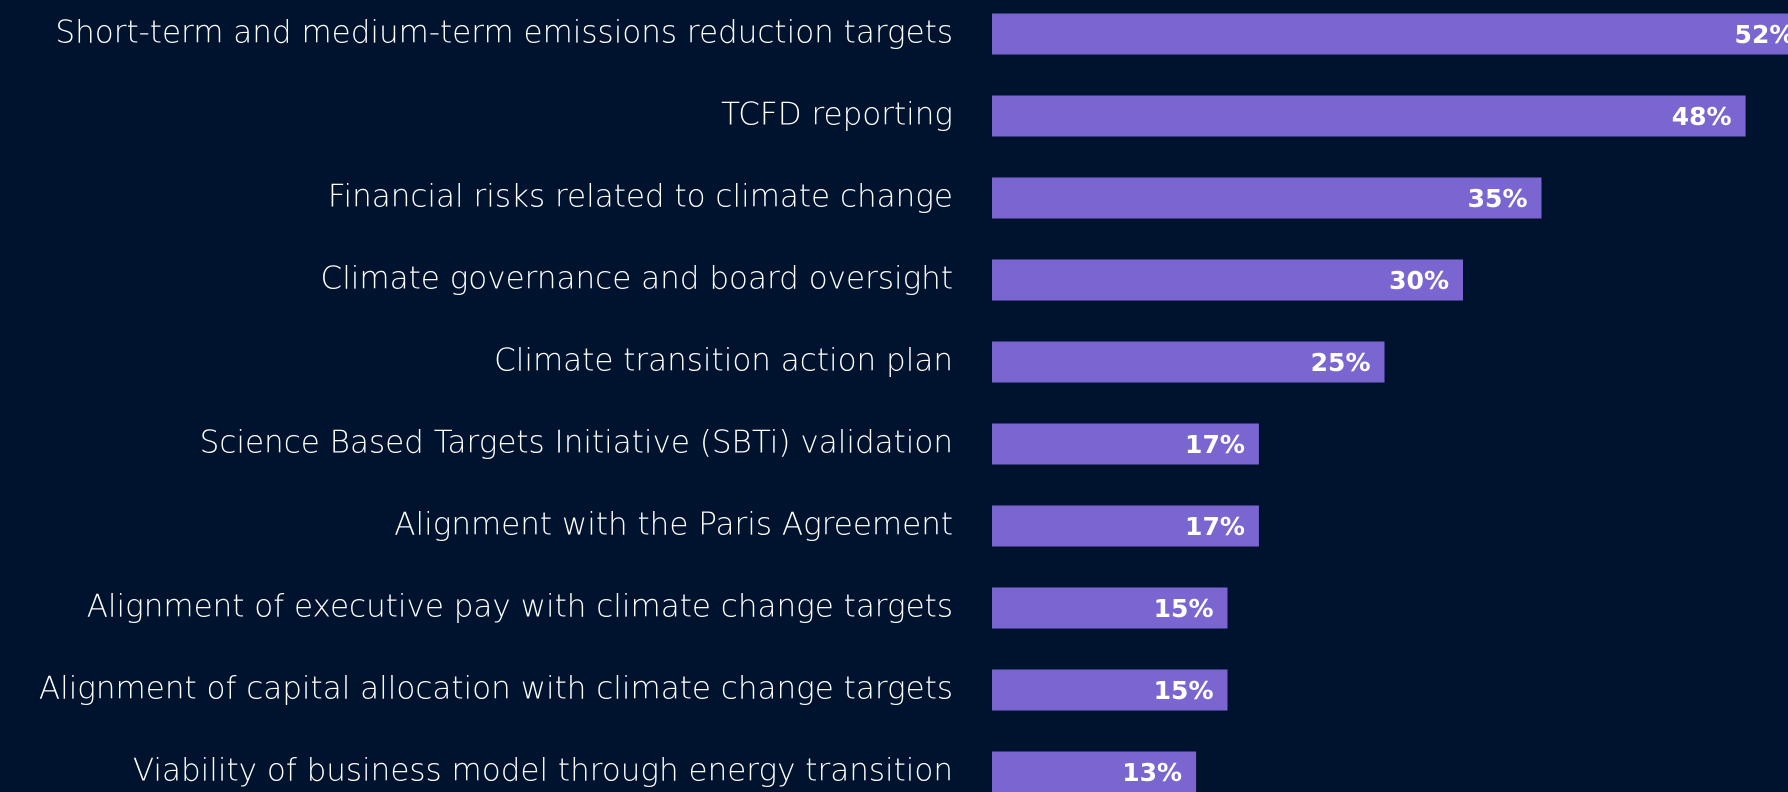 The height and width of the screenshot is (792, 1788). Describe the element at coordinates (837, 115) in the screenshot. I see `category-label: TCFD reporting` at that location.